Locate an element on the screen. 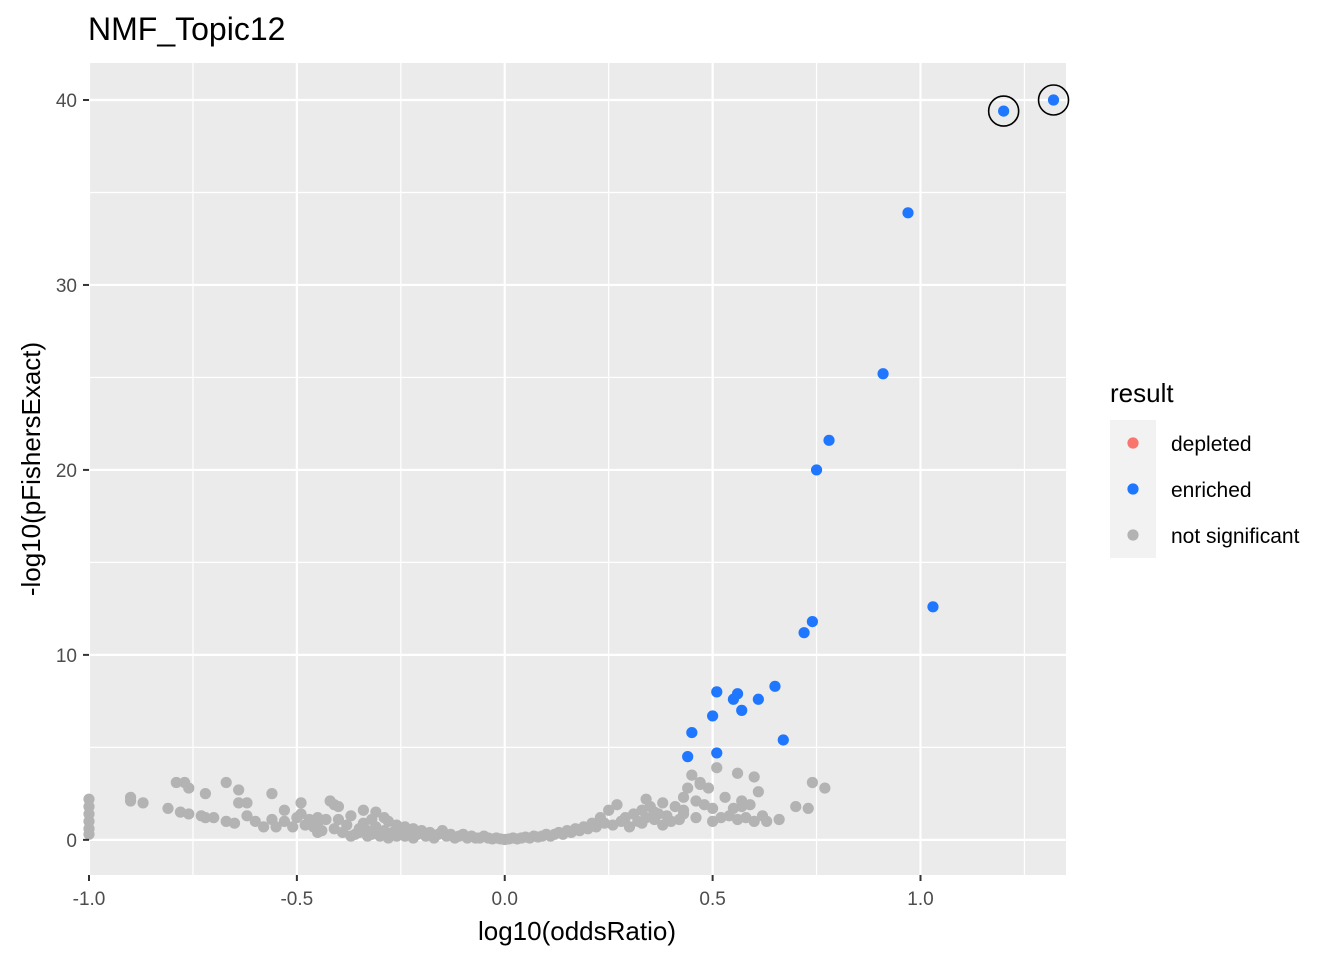 The height and width of the screenshot is (960, 1344). chart-title: NMF_Topic12 is located at coordinates (186, 29).